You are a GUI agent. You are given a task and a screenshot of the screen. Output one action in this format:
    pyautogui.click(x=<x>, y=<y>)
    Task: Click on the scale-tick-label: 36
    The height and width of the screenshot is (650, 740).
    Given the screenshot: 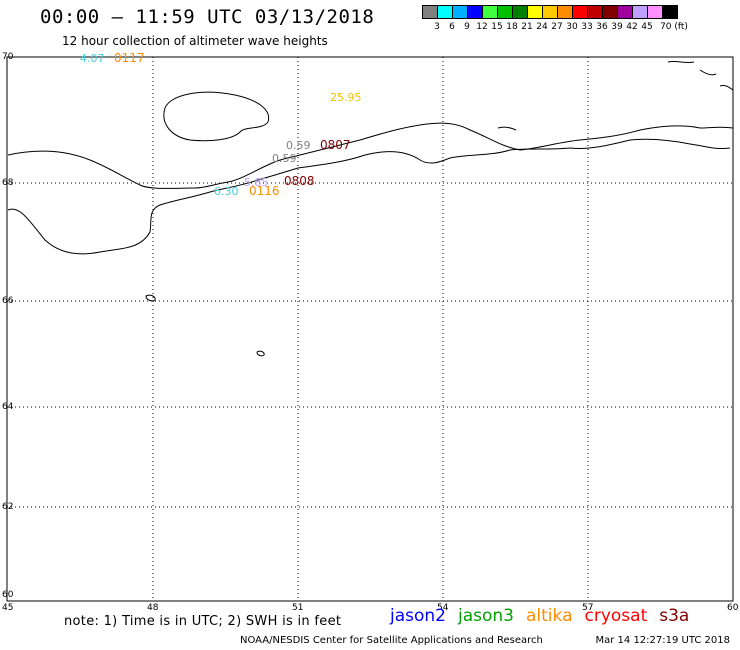 What is the action you would take?
    pyautogui.click(x=602, y=27)
    